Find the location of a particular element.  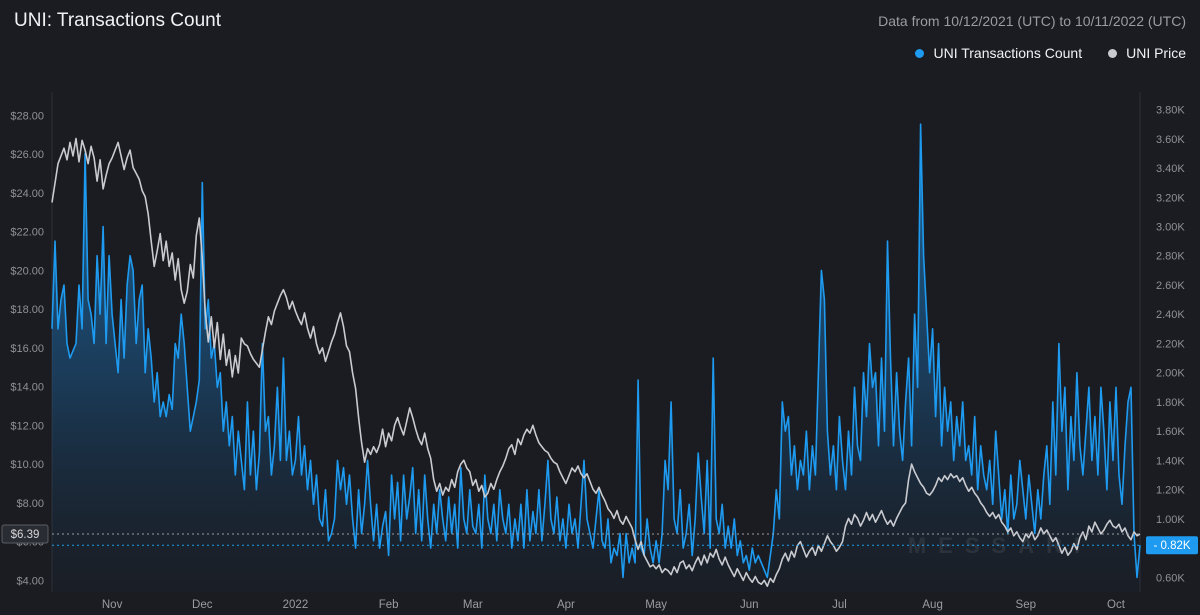

x-tick-label: Apr is located at coordinates (566, 605).